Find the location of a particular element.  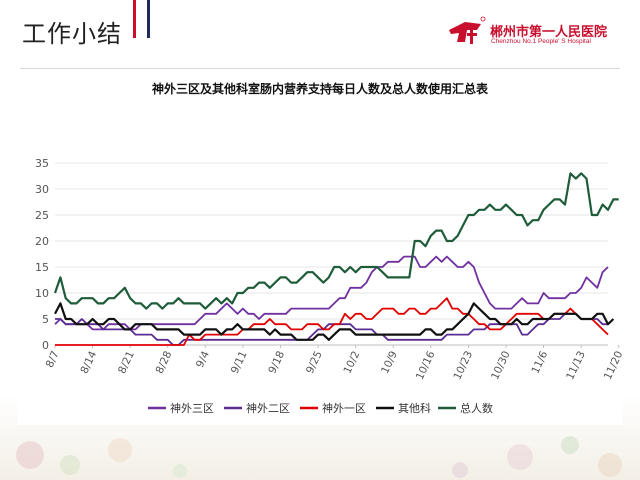

x-tick-label: 10/9 is located at coordinates (389, 362).